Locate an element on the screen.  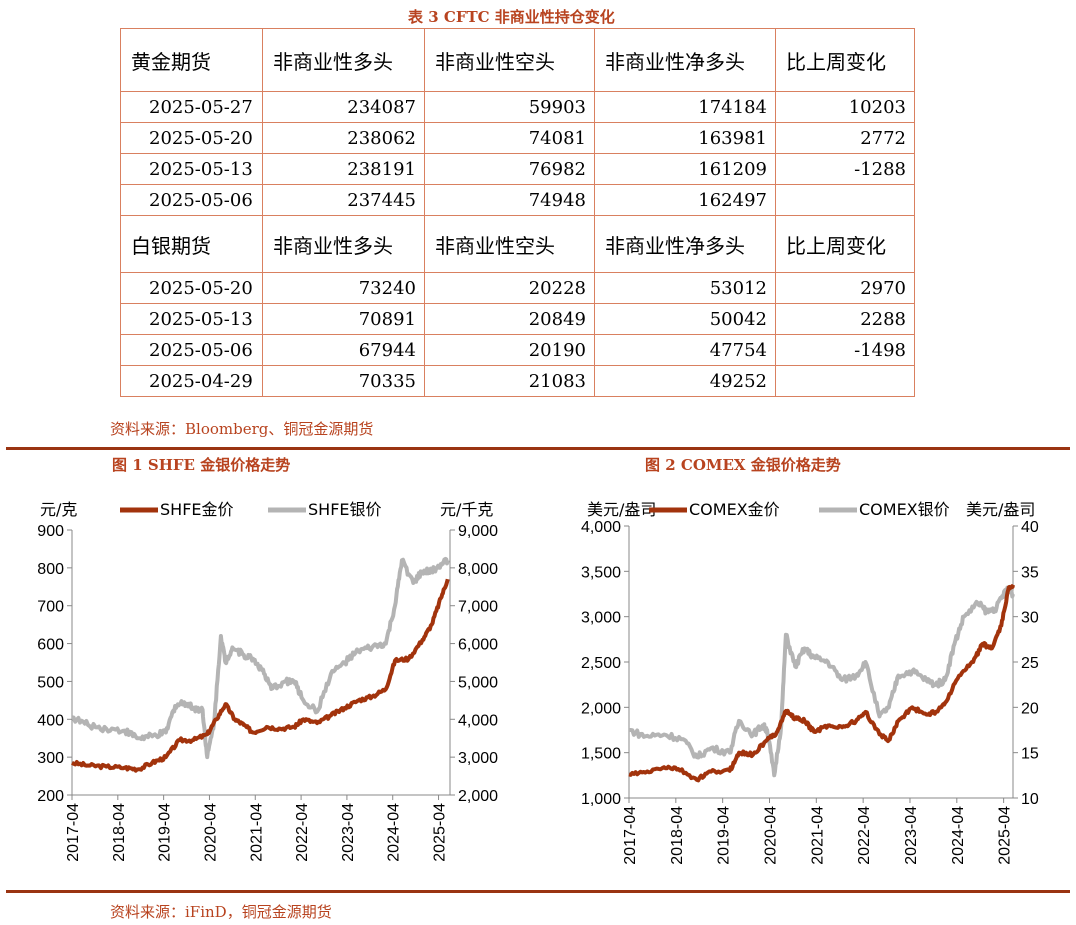
y-right-tick-label: 20 is located at coordinates (1030, 708).